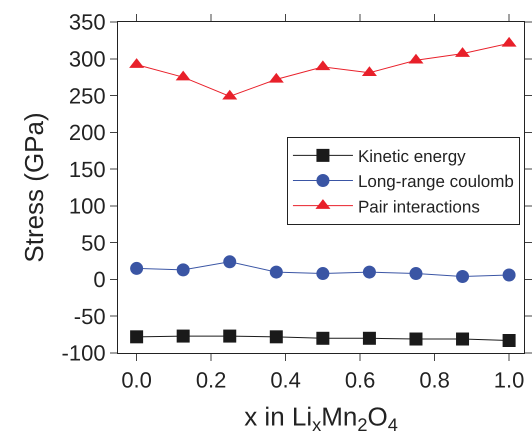 This screenshot has height=435, width=532. Describe the element at coordinates (509, 379) in the screenshot. I see `x-tick-label: 1.0` at that location.